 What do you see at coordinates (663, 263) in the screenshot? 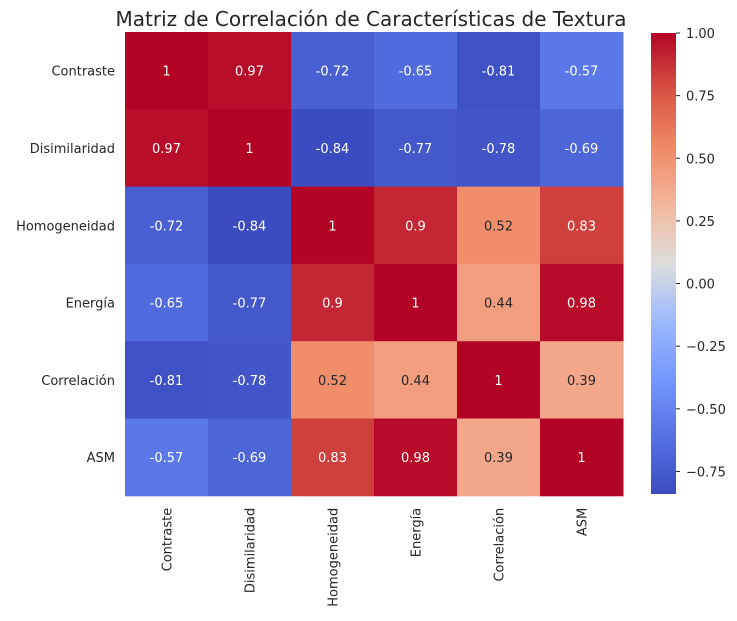
I see `colorbar-gradient` at bounding box center [663, 263].